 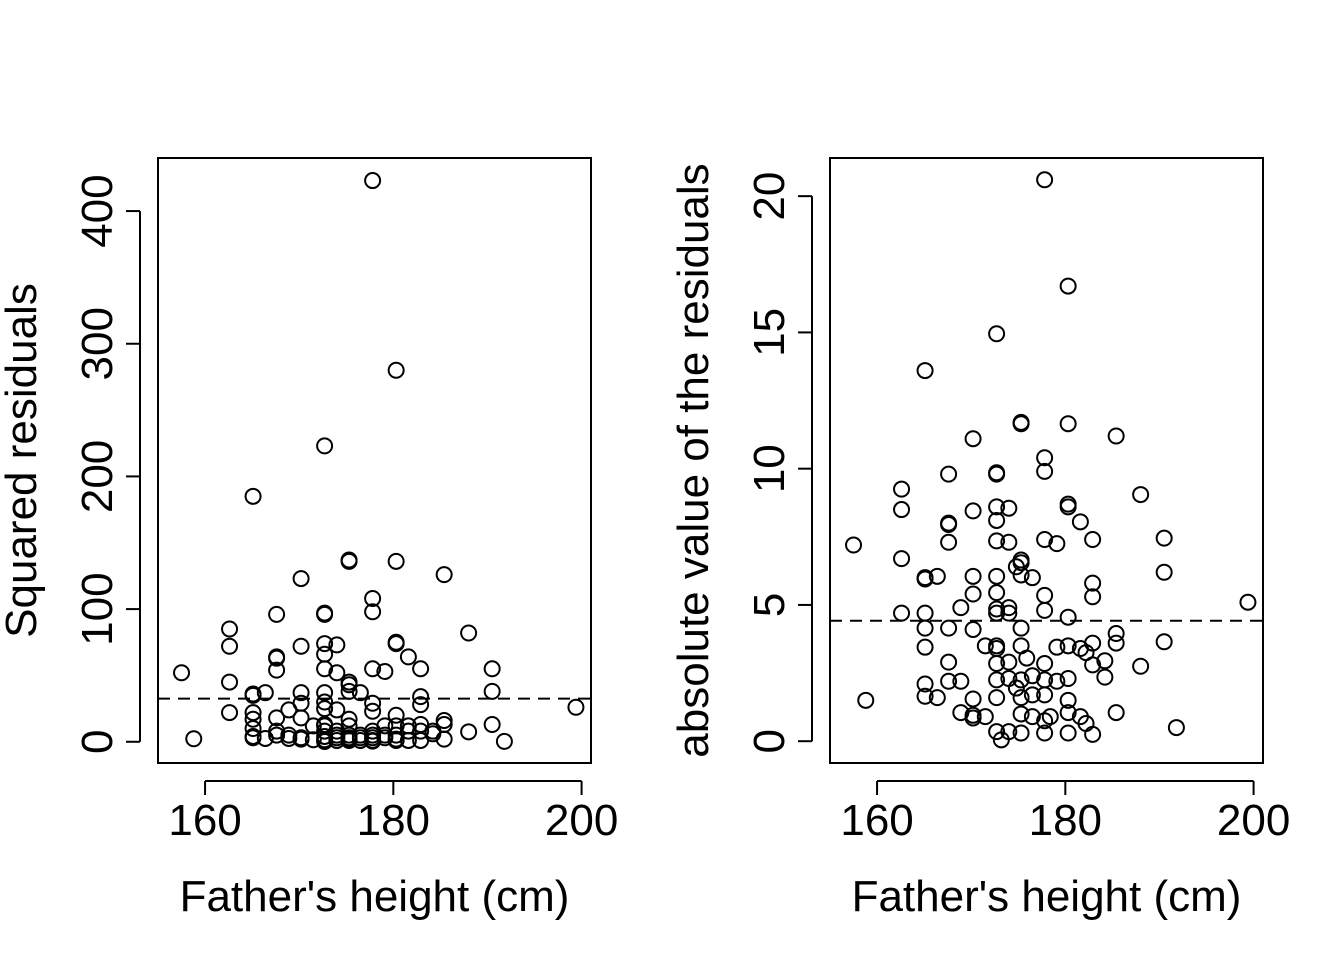 I want to click on x-tick-label: 160, so click(x=204, y=820).